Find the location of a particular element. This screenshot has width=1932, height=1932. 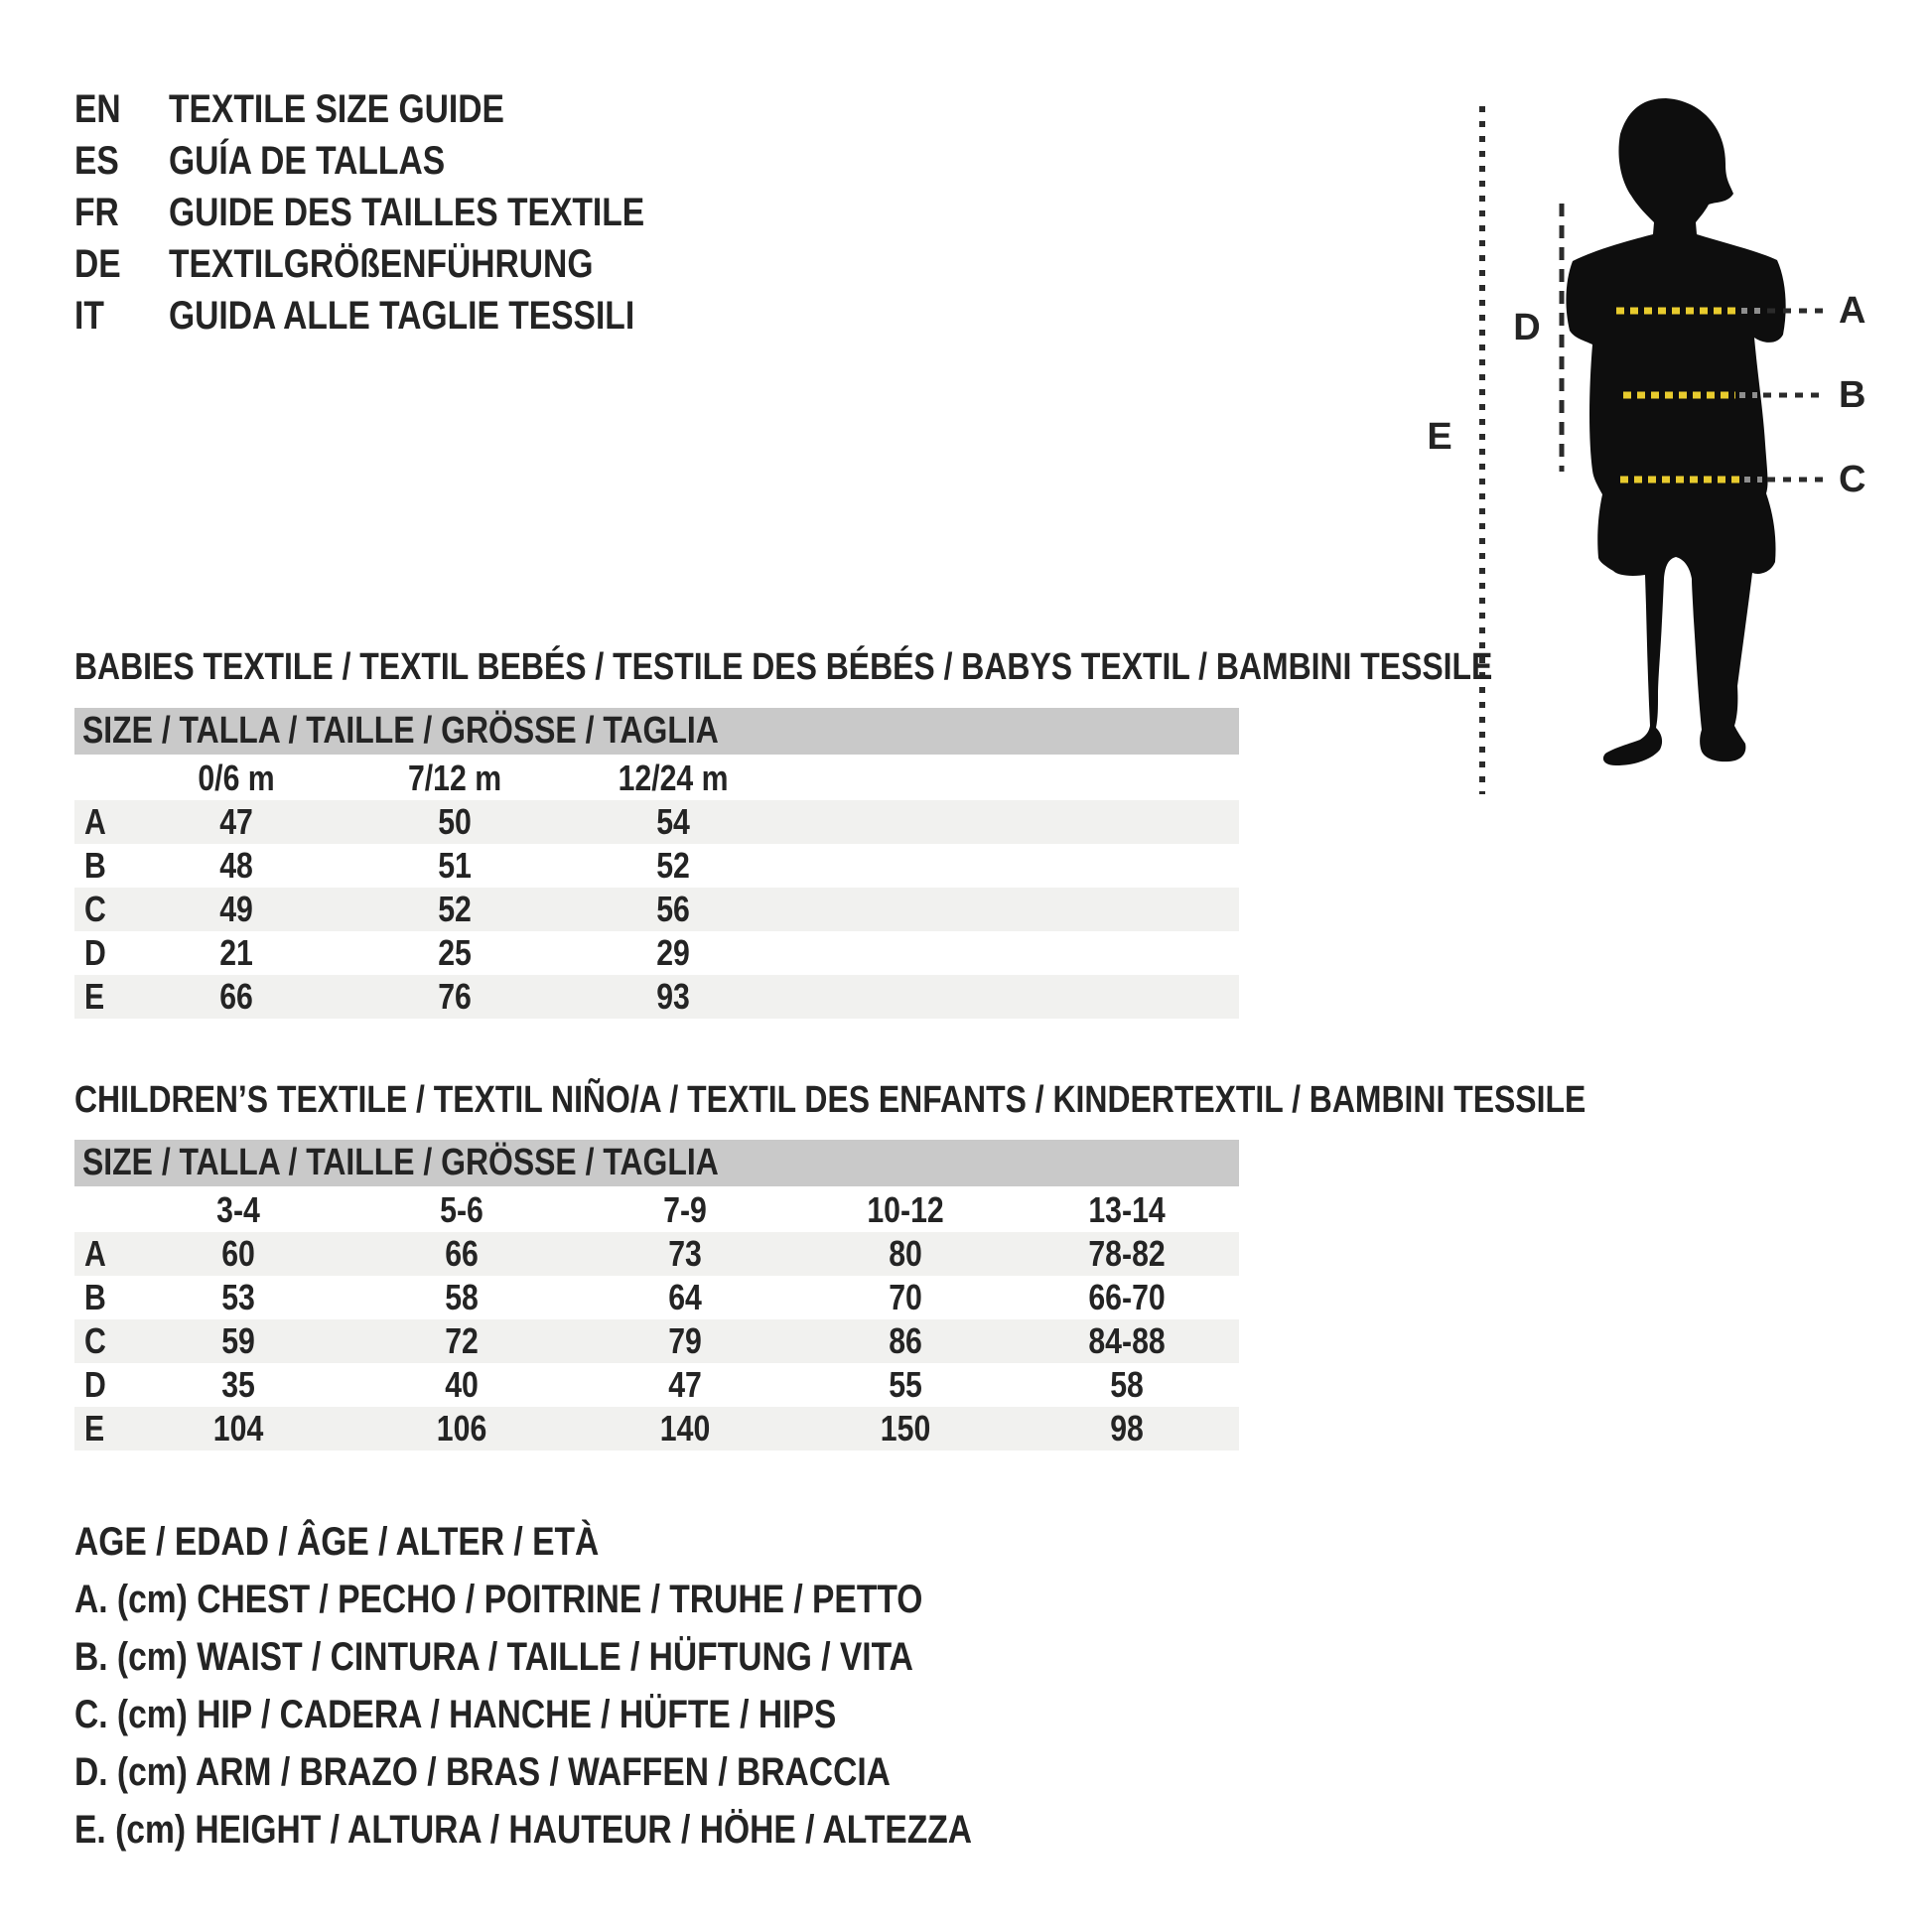

table-cell-text: 104 is located at coordinates (238, 1428).